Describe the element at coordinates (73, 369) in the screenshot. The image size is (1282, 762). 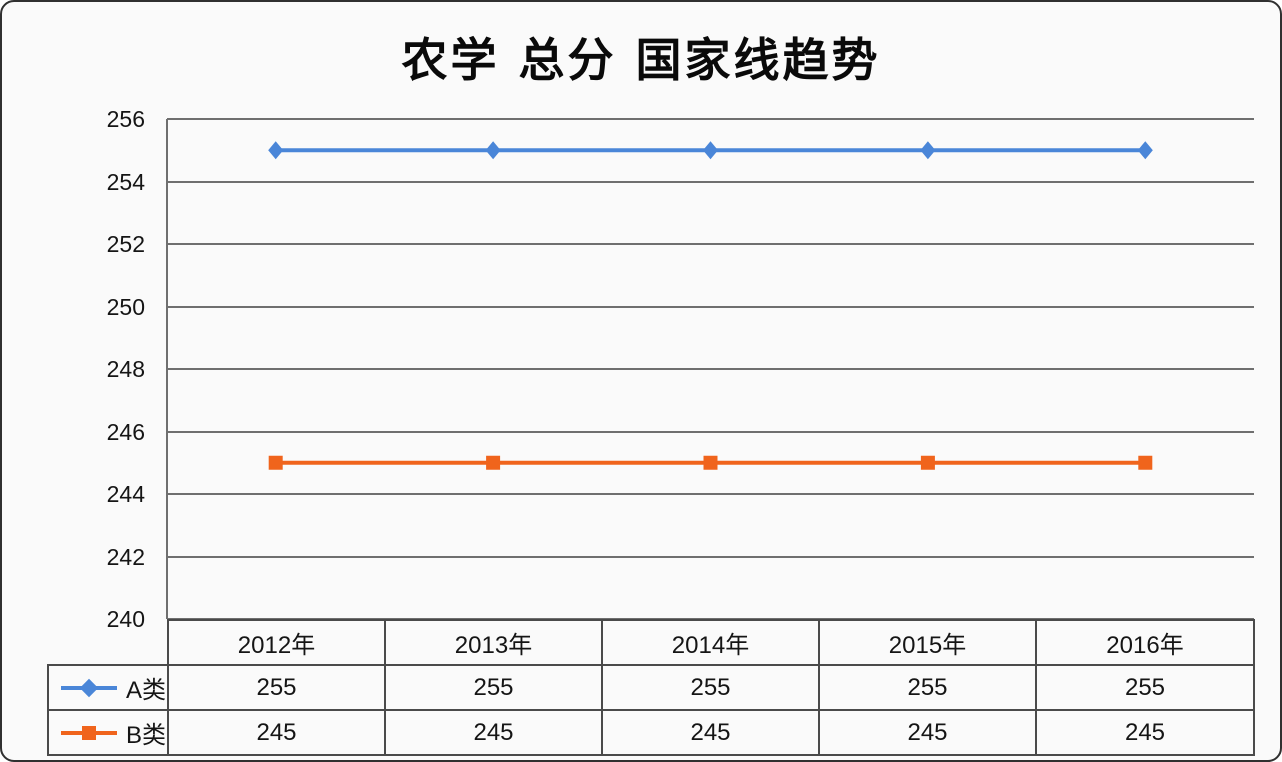
I see `y-axis-labels: 256 254 252 250 248 246 244 242 240` at that location.